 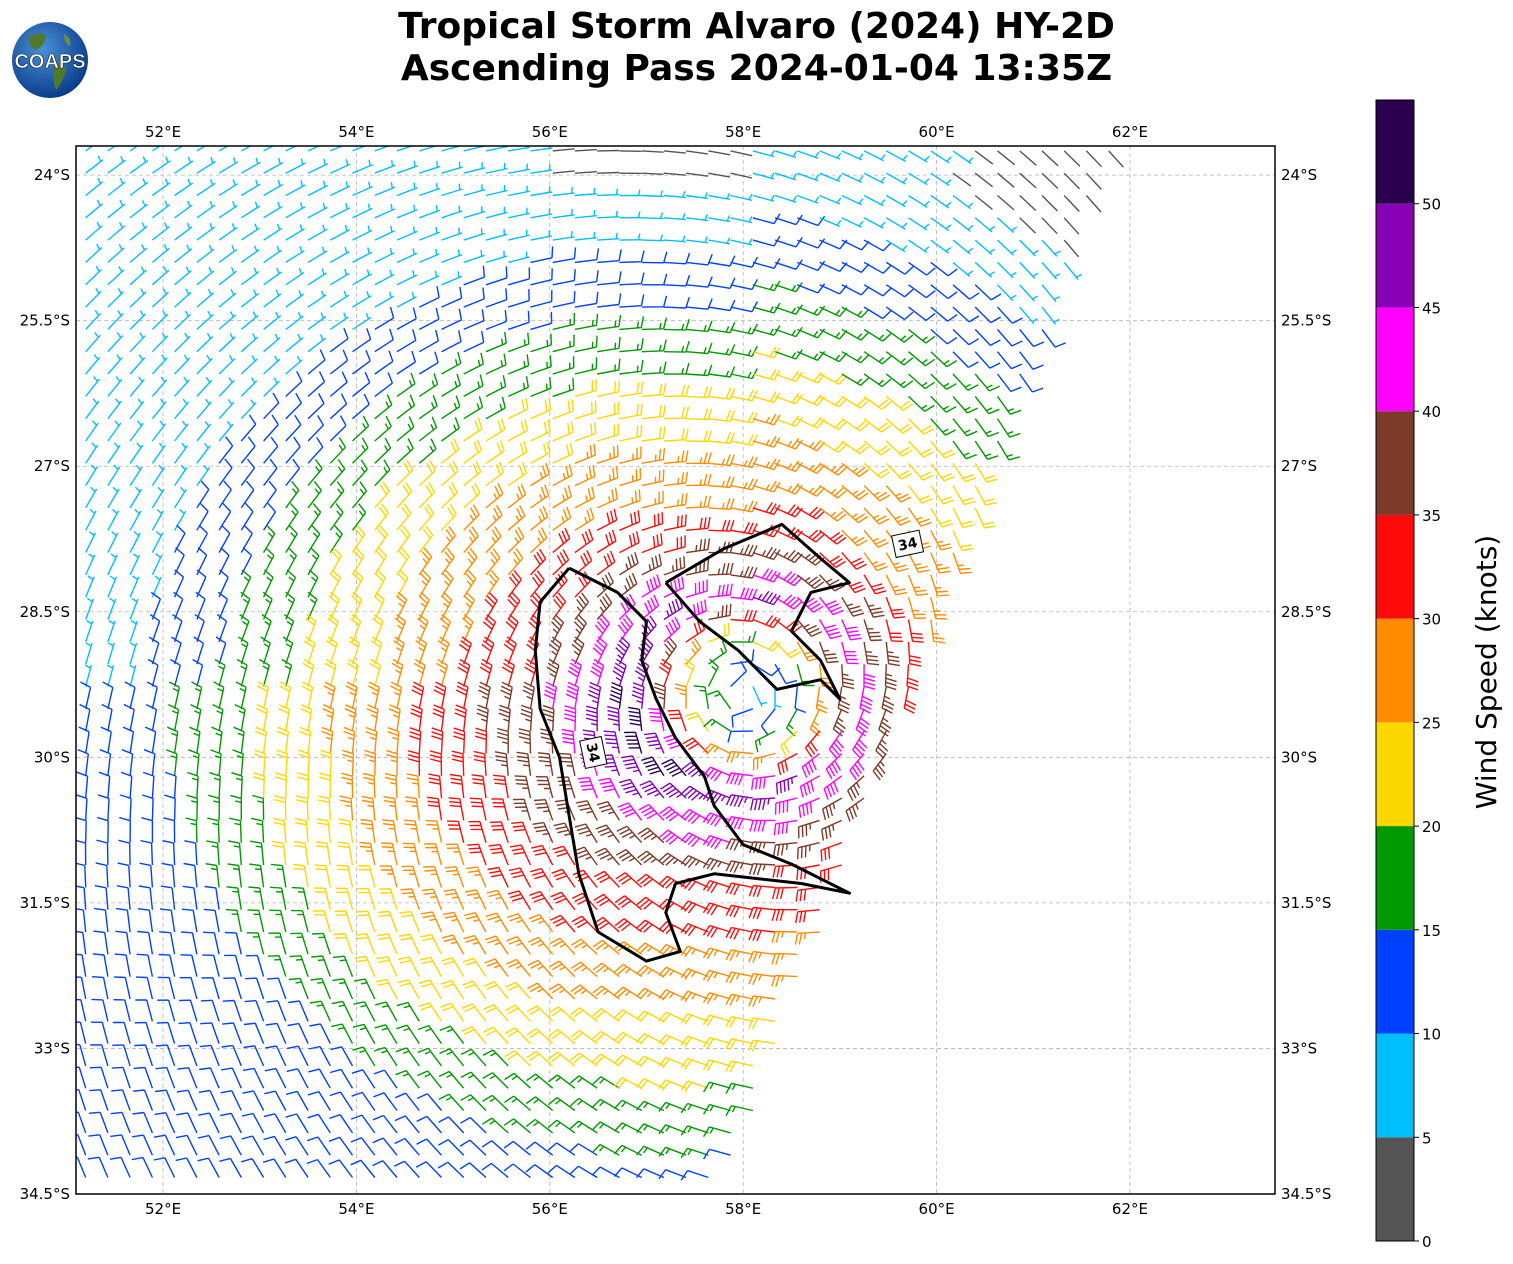 I want to click on colorbar-segment, so click(x=1395, y=981).